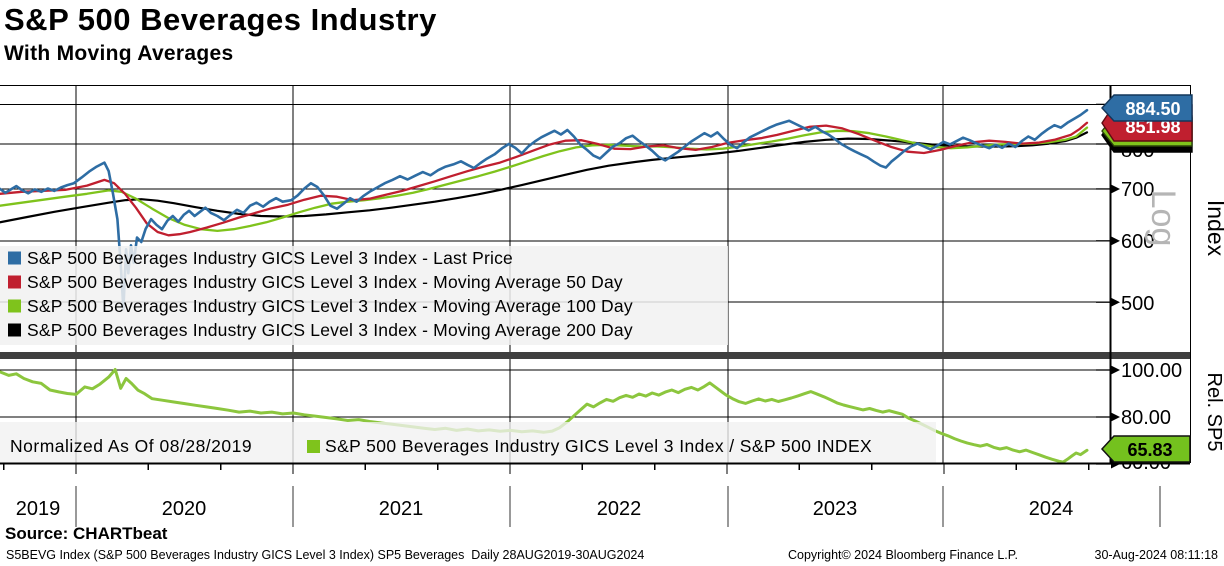 This screenshot has width=1224, height=566. What do you see at coordinates (220, 19) in the screenshot?
I see `page-title: S&P 500 Beverages Industry` at bounding box center [220, 19].